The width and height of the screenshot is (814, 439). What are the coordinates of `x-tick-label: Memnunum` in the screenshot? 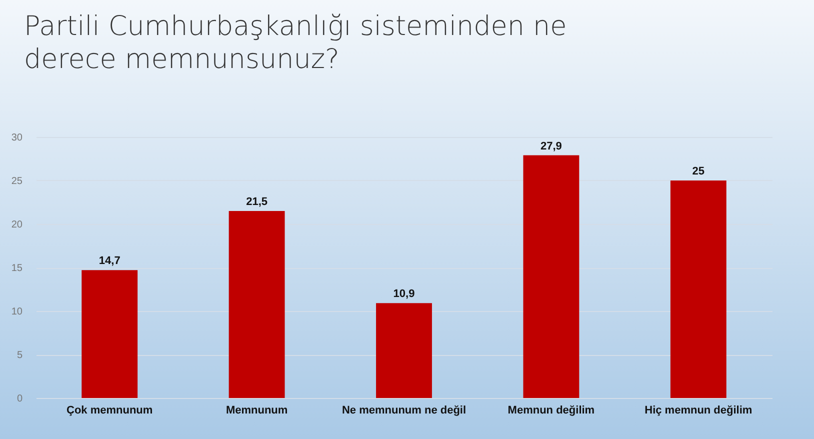 It's located at (257, 410).